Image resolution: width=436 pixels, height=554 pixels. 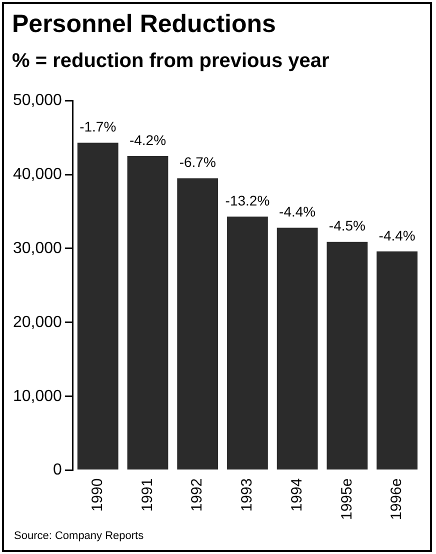 I want to click on annotation: -1.7%, so click(x=98, y=126).